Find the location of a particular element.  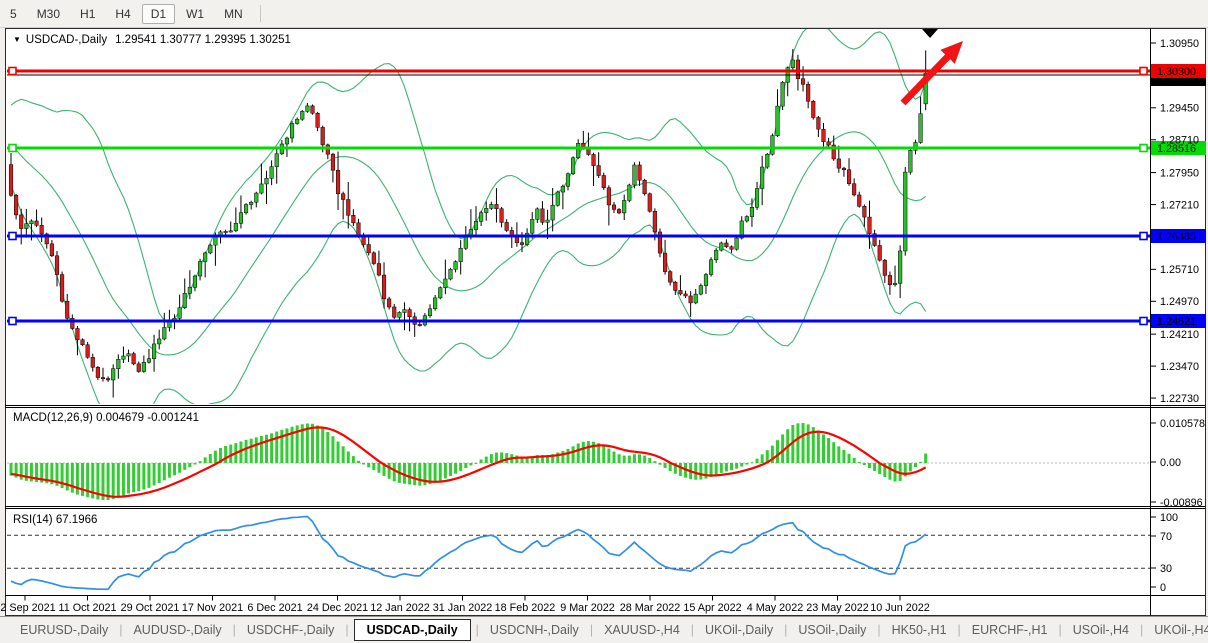

symbol-tab-usoil-h4: USOil-,H4 is located at coordinates (1101, 630).